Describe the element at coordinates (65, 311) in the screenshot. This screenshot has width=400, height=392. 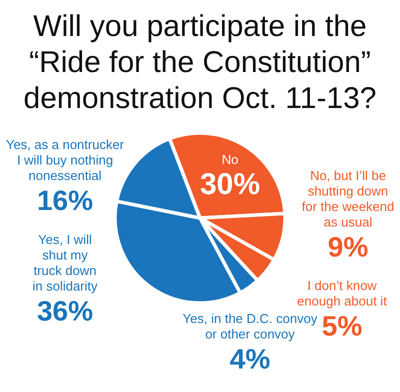
I see `data-label: 36%` at that location.